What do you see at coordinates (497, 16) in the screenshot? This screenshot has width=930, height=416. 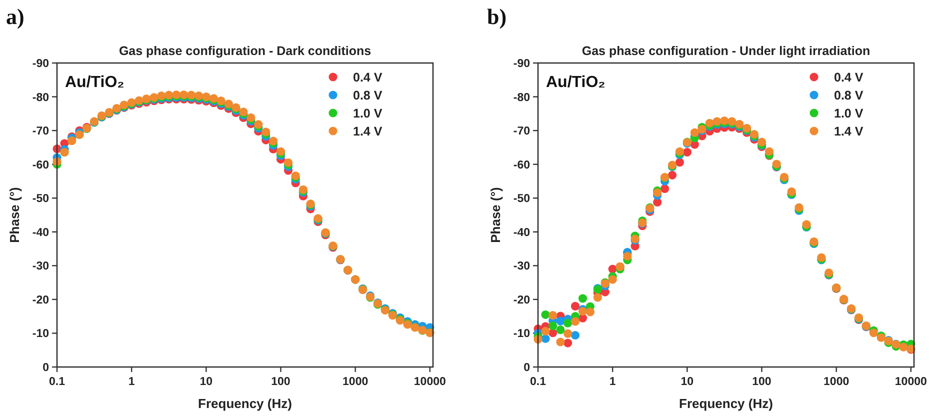 I see `text: b)` at bounding box center [497, 16].